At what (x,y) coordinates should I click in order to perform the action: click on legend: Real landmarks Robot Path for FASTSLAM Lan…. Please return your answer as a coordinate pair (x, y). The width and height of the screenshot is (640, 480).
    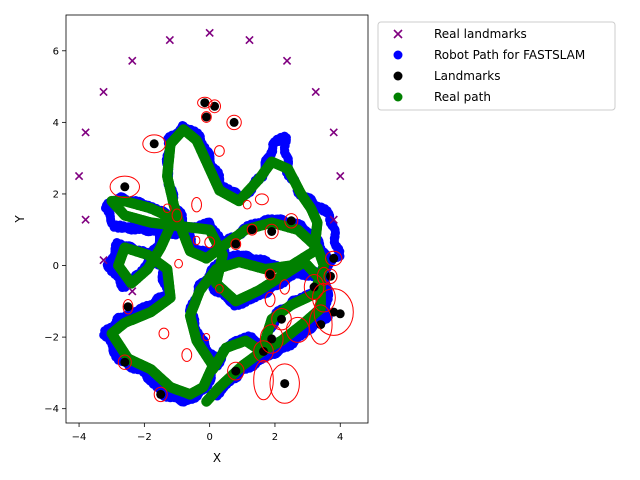
    Looking at the image, I should click on (496, 66).